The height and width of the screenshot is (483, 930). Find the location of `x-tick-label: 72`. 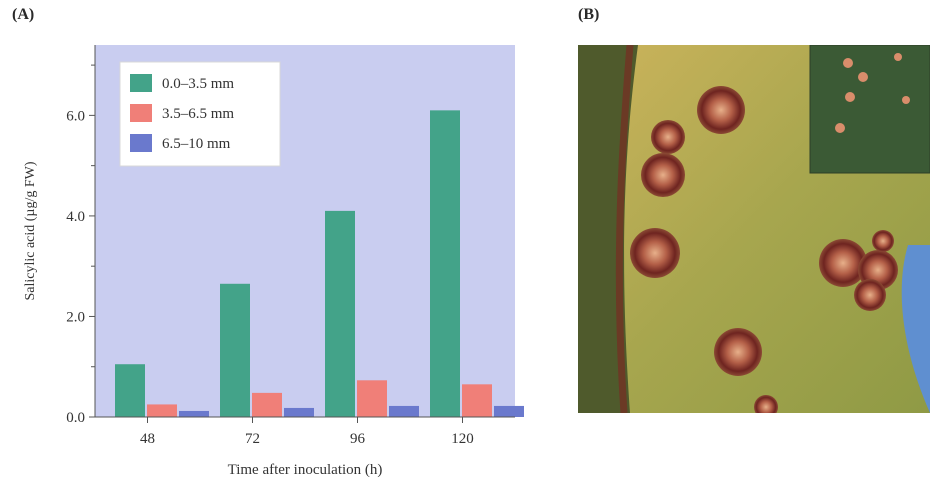

x-tick-label: 72 is located at coordinates (252, 439).